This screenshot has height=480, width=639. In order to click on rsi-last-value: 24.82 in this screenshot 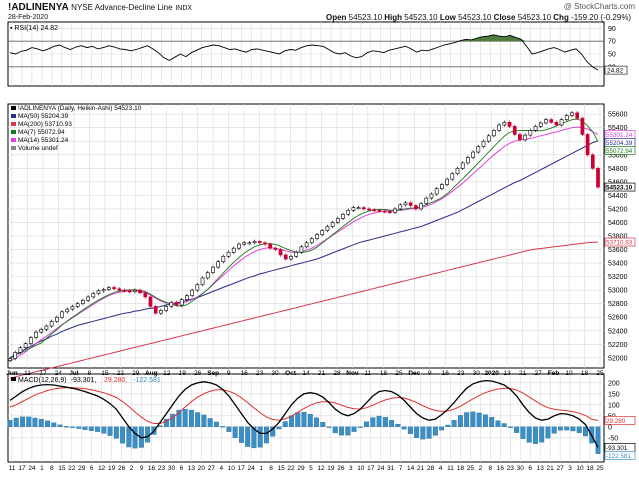, I will do `click(615, 71)`.